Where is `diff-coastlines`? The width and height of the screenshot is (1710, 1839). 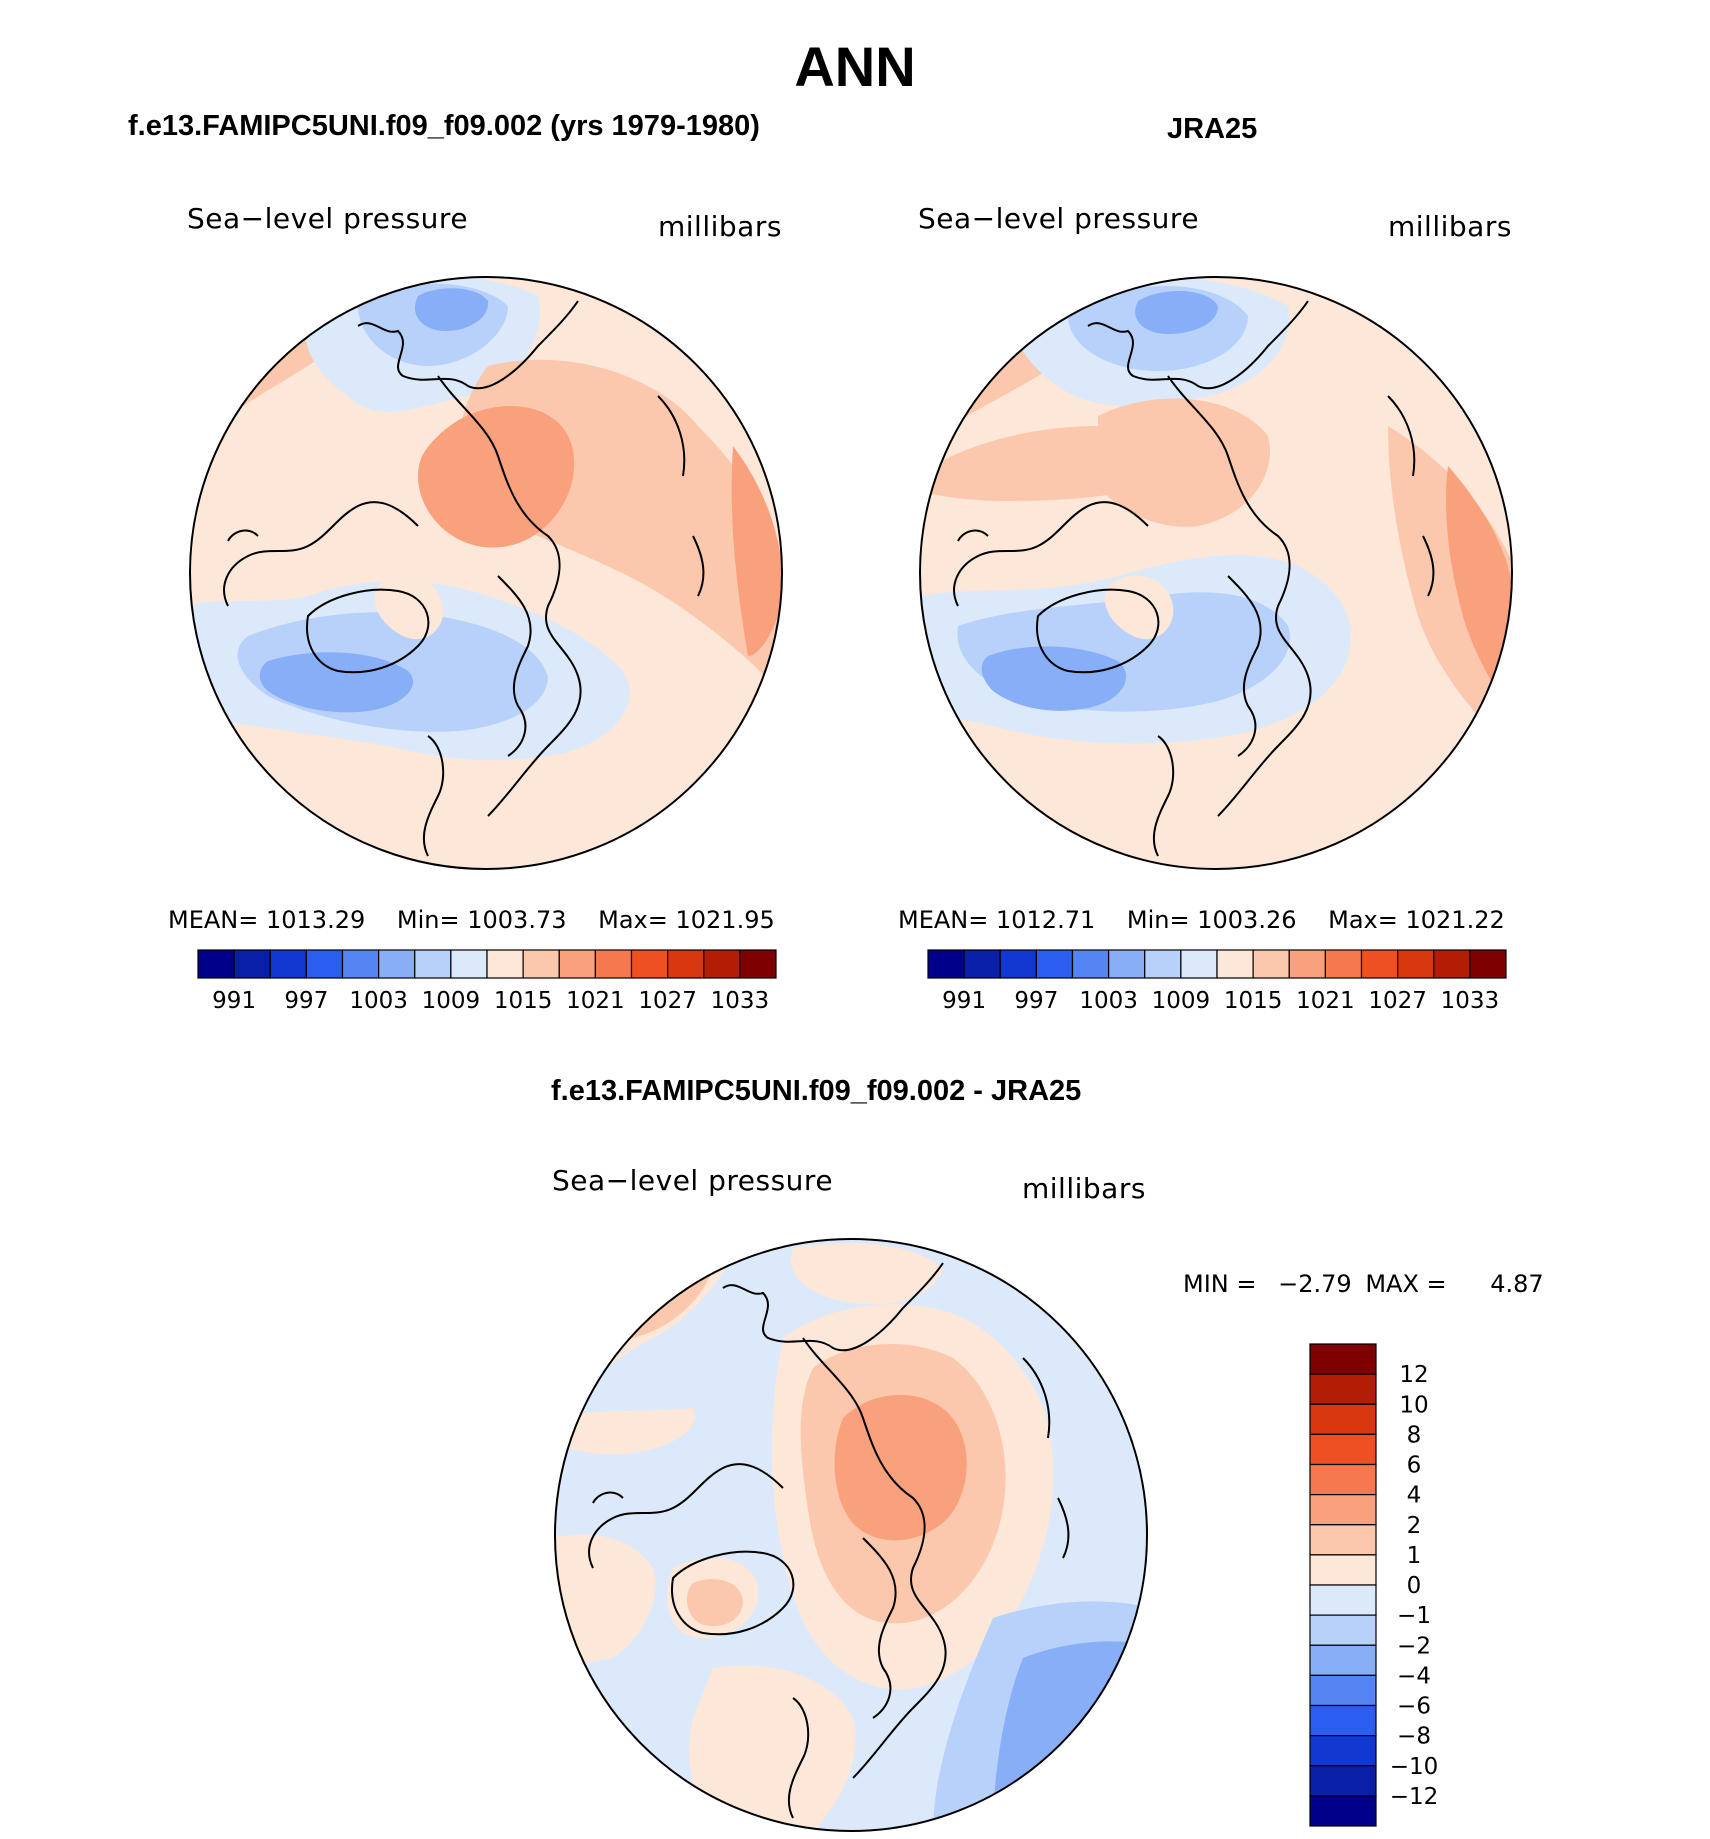
diff-coastlines is located at coordinates (829, 1540).